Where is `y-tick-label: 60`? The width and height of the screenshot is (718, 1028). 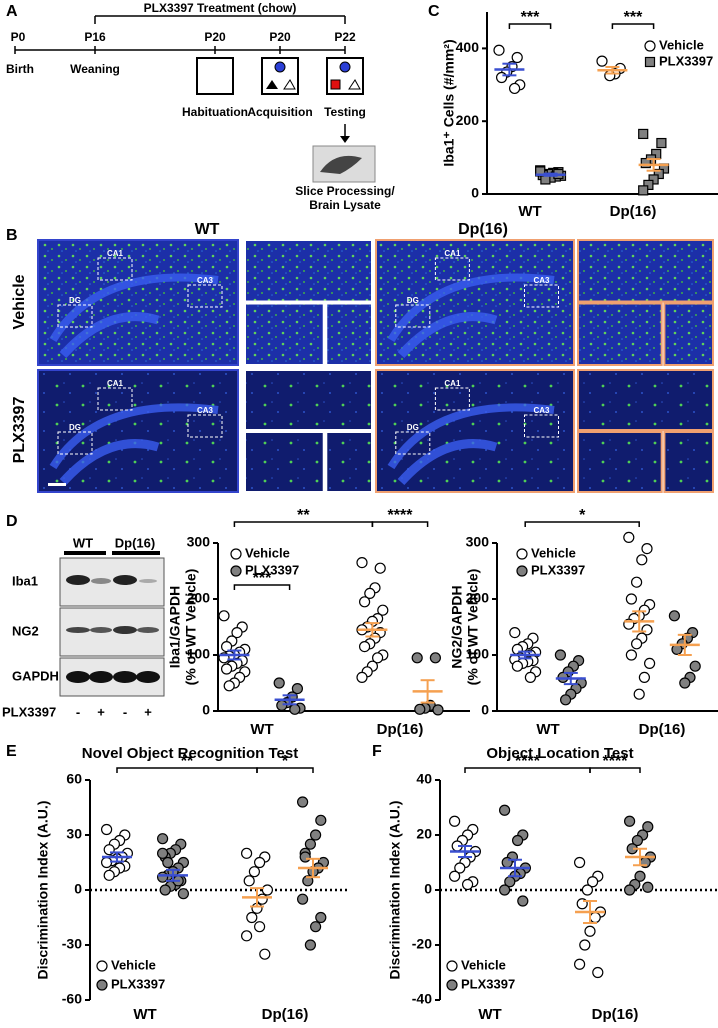
y-tick-label: 60 is located at coordinates (74, 779).